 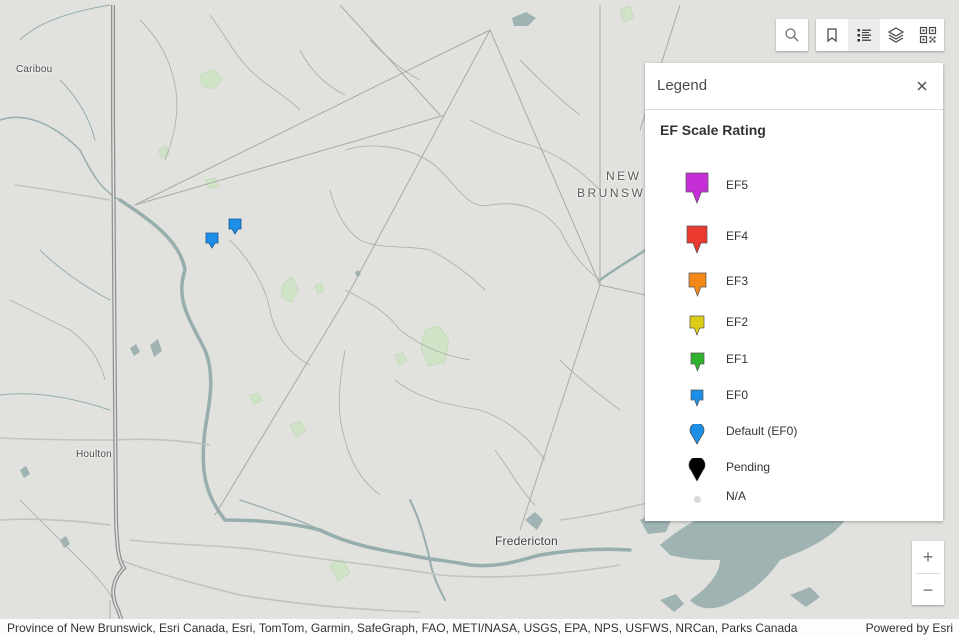 I want to click on qr-code-button, so click(x=928, y=35).